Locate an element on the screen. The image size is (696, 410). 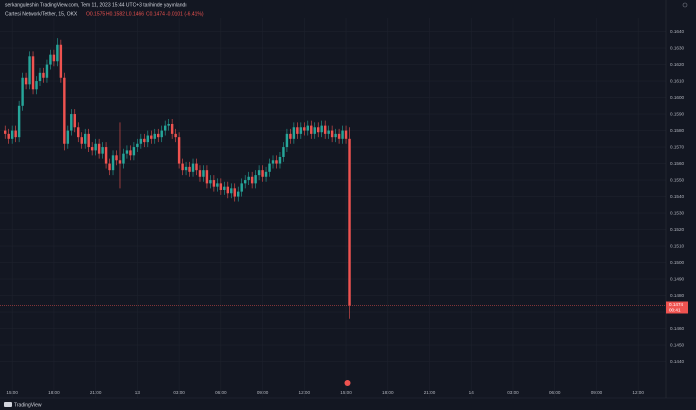
ohlc-low: L0.1466 is located at coordinates (135, 14).